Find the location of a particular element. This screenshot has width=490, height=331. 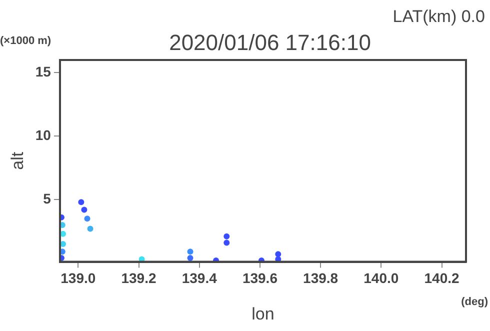

y-tick-label: 15 is located at coordinates (43, 72).